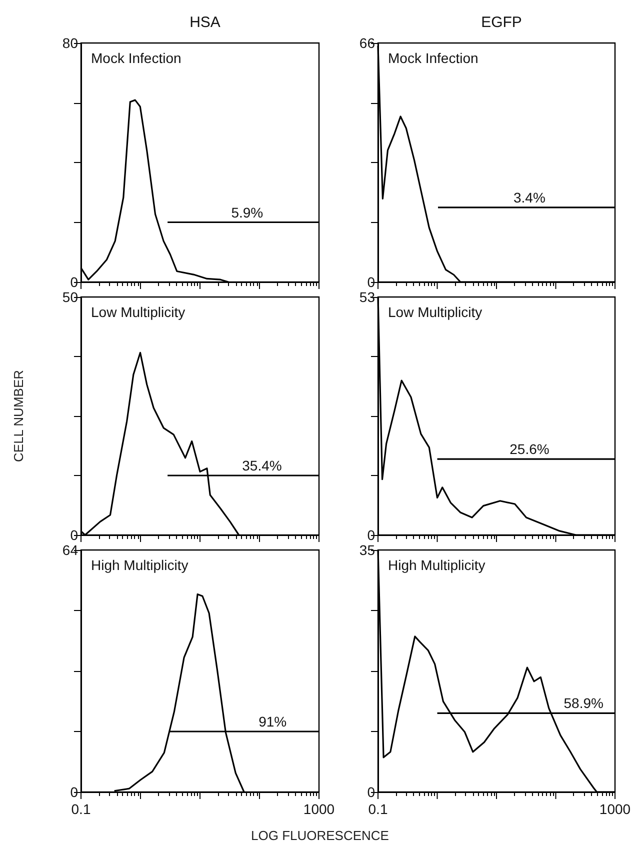  What do you see at coordinates (205, 22) in the screenshot?
I see `chart-title: HSA` at bounding box center [205, 22].